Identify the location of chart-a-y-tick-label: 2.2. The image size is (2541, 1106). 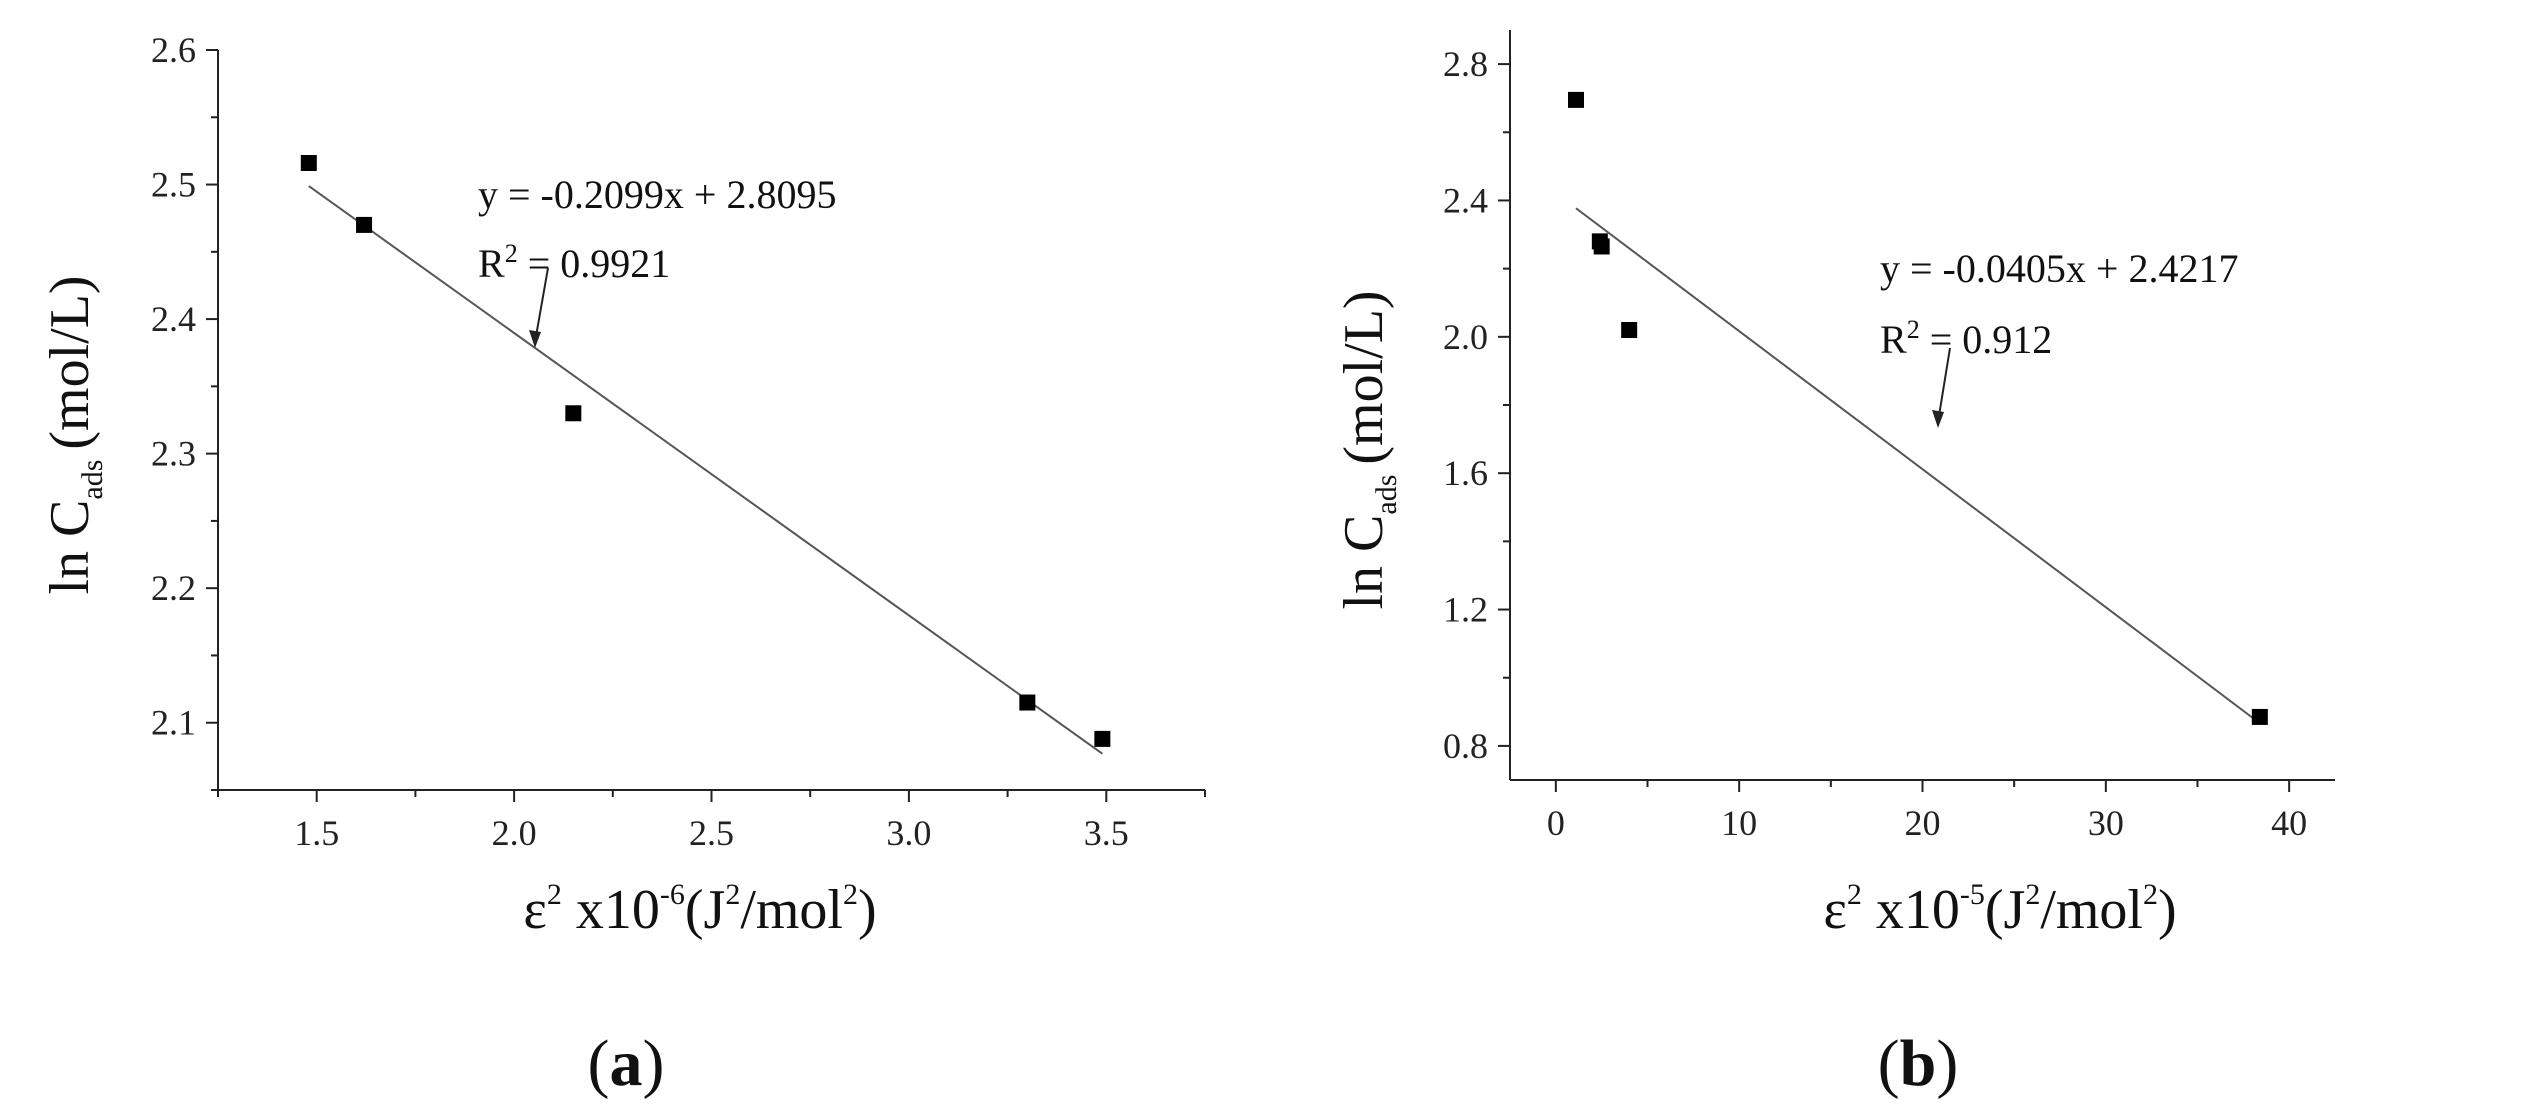
(173, 588).